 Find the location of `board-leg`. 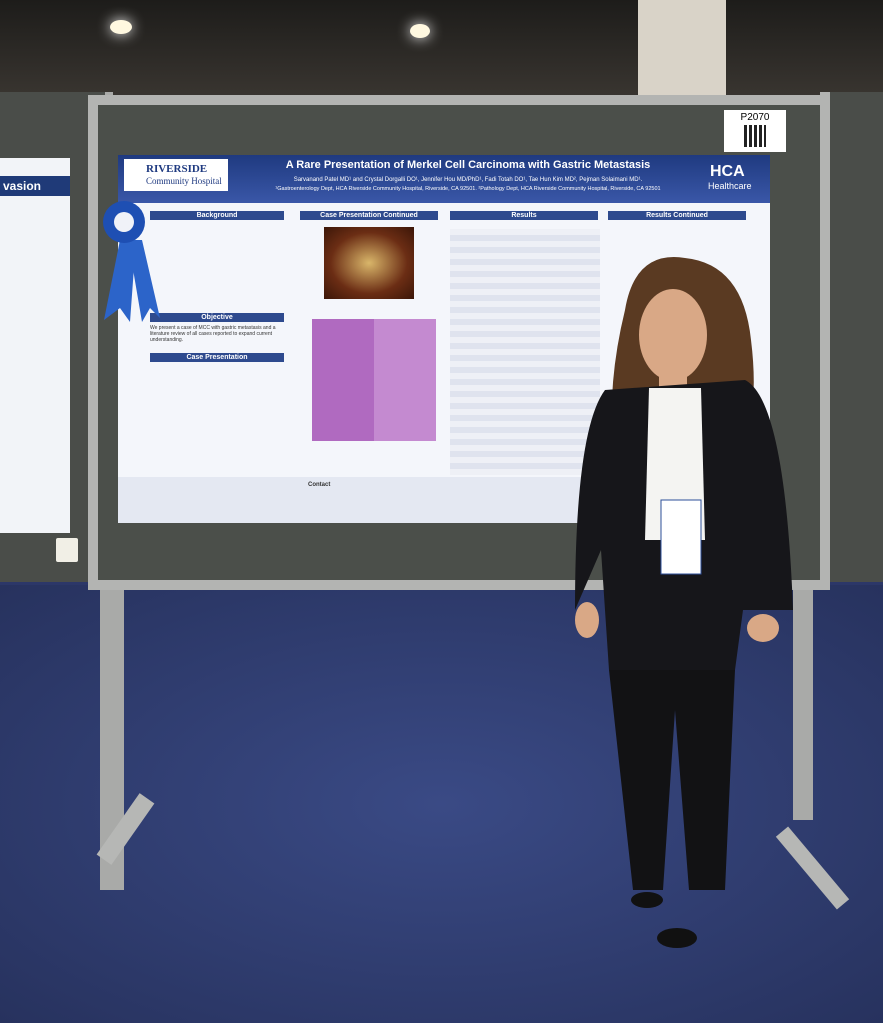

board-leg is located at coordinates (803, 705).